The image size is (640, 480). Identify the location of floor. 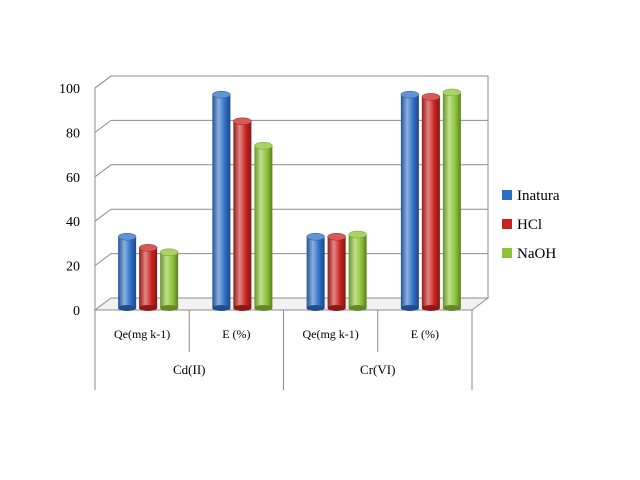
(291, 304).